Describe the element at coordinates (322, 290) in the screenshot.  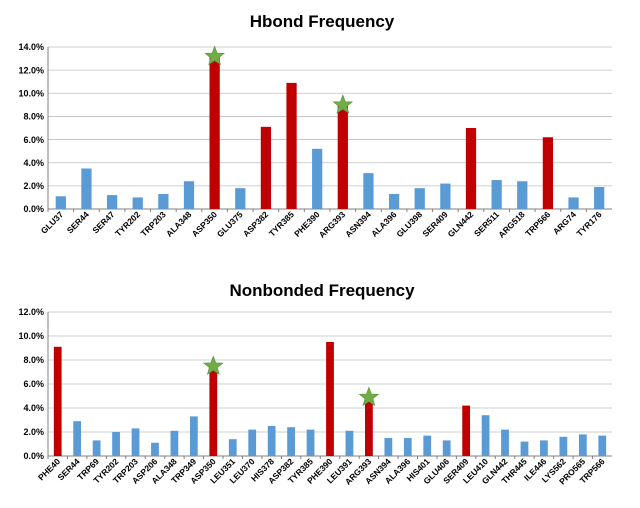
I see `nonbonded-chart-title: Nonbonded Frequency` at that location.